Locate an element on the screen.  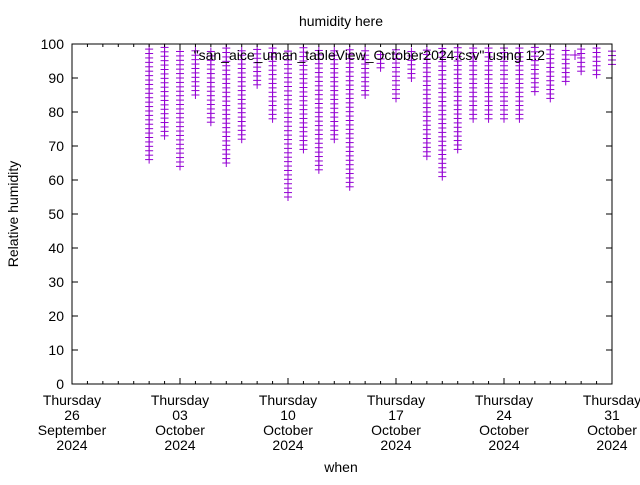
x-tick-label: Thursday 03 October 2024 is located at coordinates (180, 422).